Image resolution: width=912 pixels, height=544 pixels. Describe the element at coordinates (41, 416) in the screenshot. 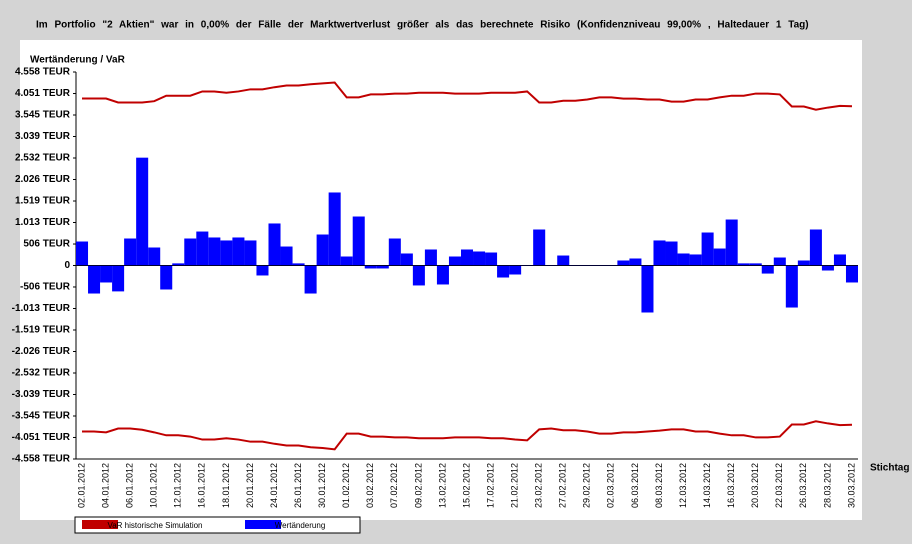

I see `y-tick-label: -3.545 TEUR` at that location.